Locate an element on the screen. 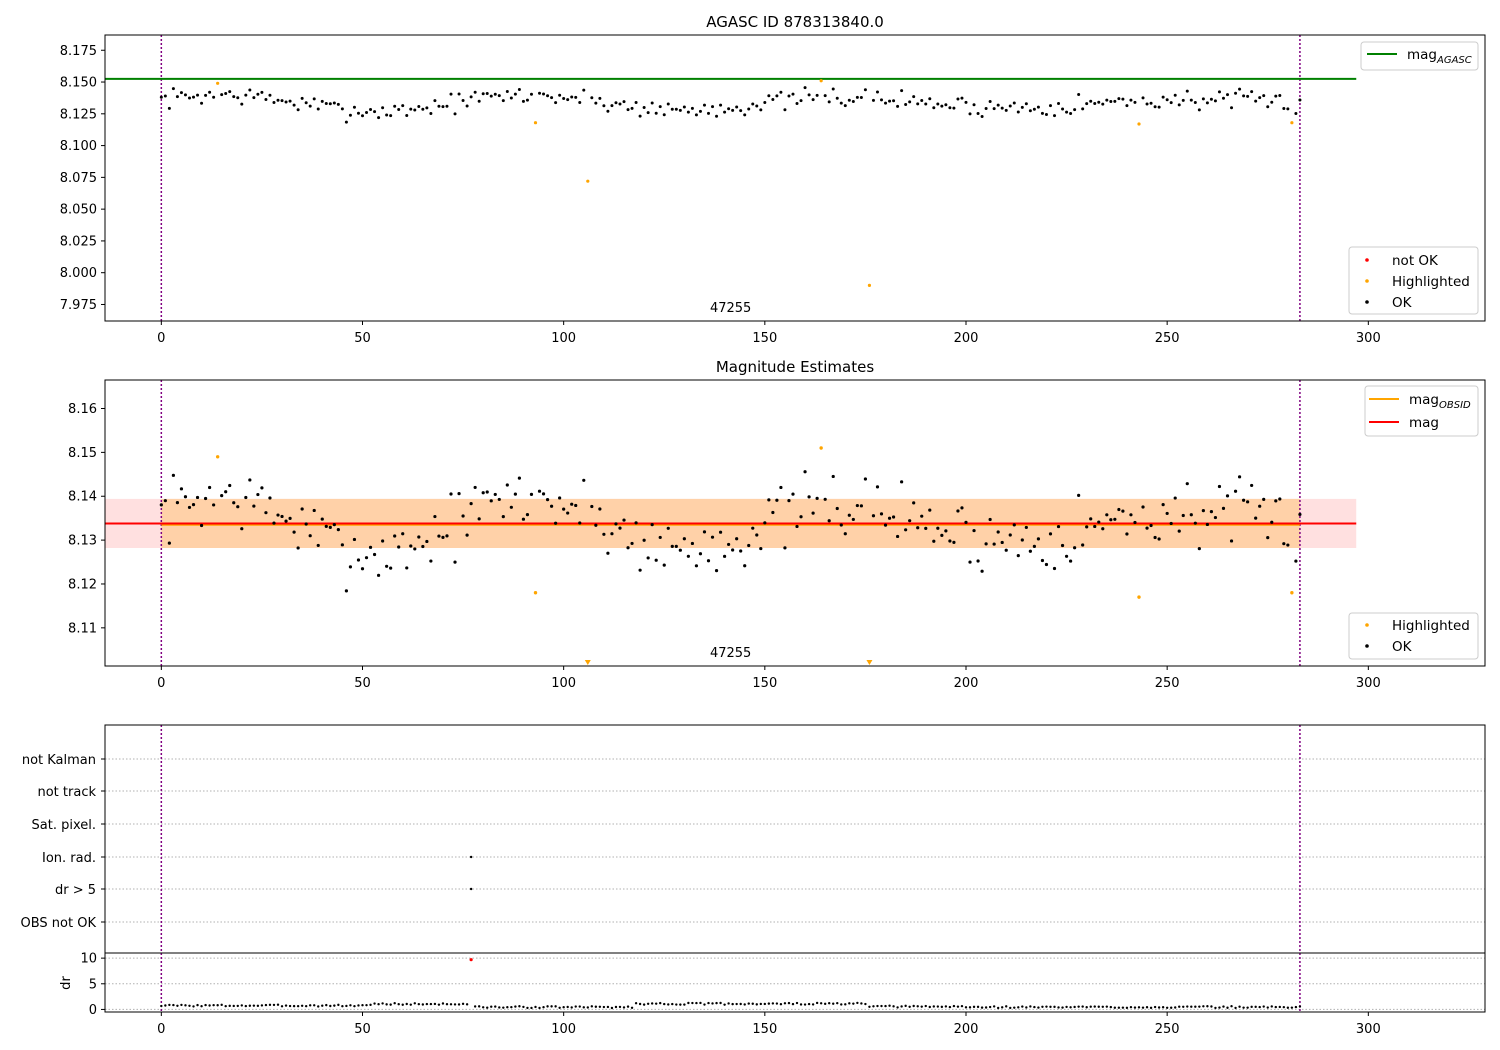 Image resolution: width=1500 pixels, height=1050 pixels. legend-point-label: OK is located at coordinates (1402, 303).